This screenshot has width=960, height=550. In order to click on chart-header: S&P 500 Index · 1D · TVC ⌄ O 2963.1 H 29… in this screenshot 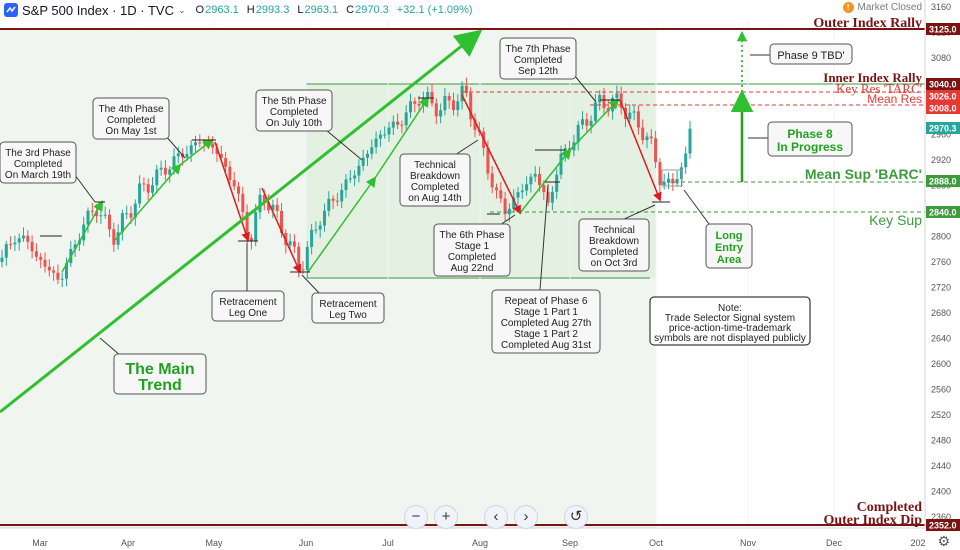, I will do `click(462, 10)`.